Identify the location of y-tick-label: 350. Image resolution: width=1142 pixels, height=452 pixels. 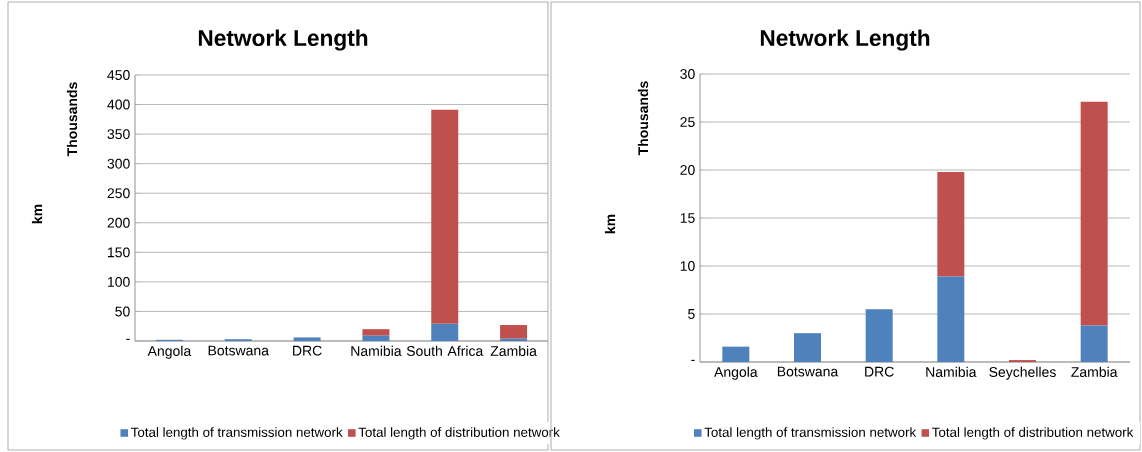
(118, 134).